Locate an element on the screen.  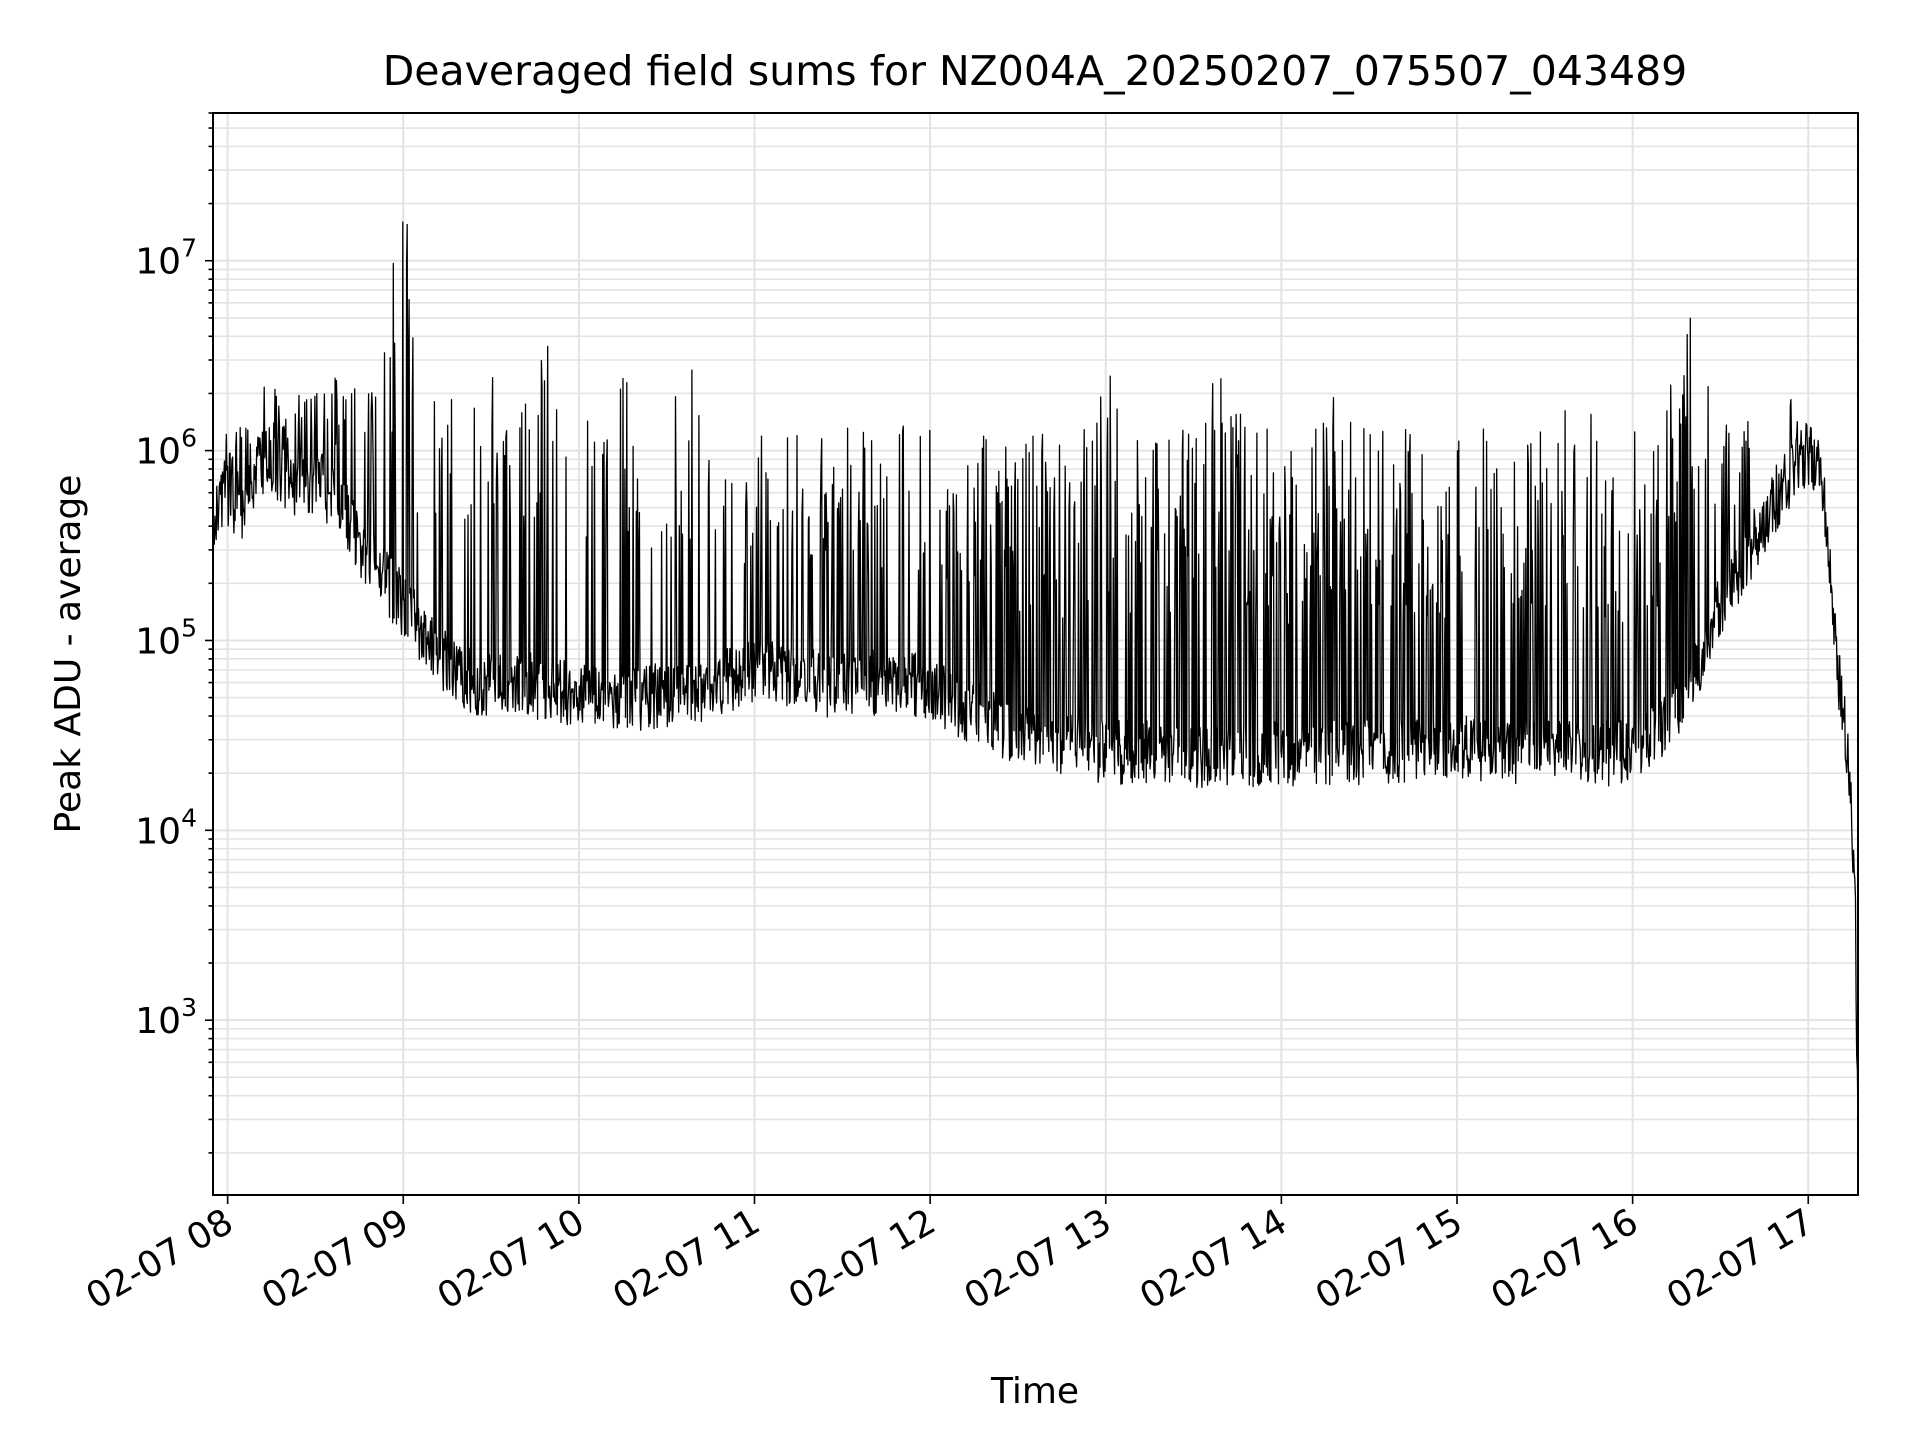
y-axis-label: Peak ADU - average is located at coordinates (68, 654).